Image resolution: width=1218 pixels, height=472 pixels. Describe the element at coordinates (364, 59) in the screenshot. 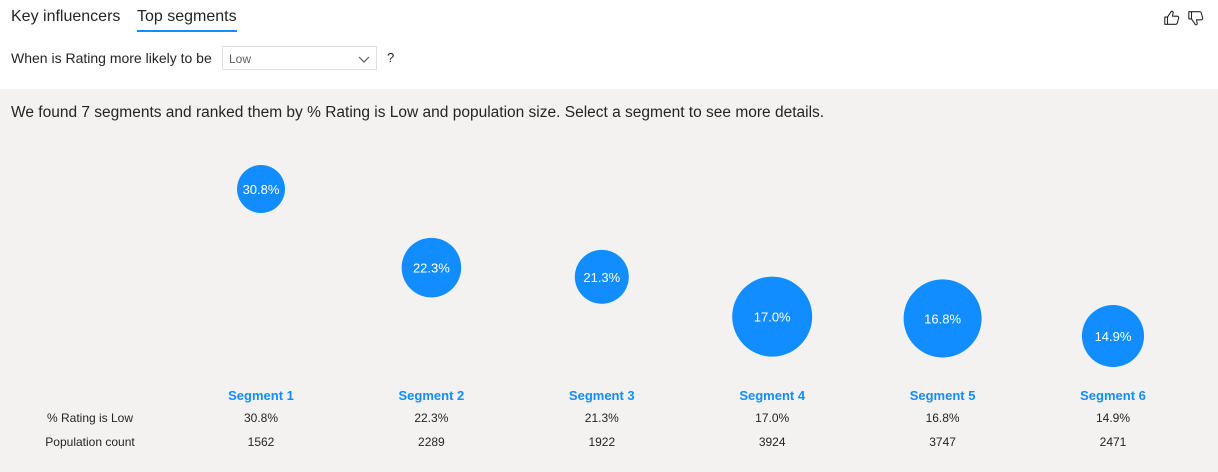

I see `chevron-down-icon` at that location.